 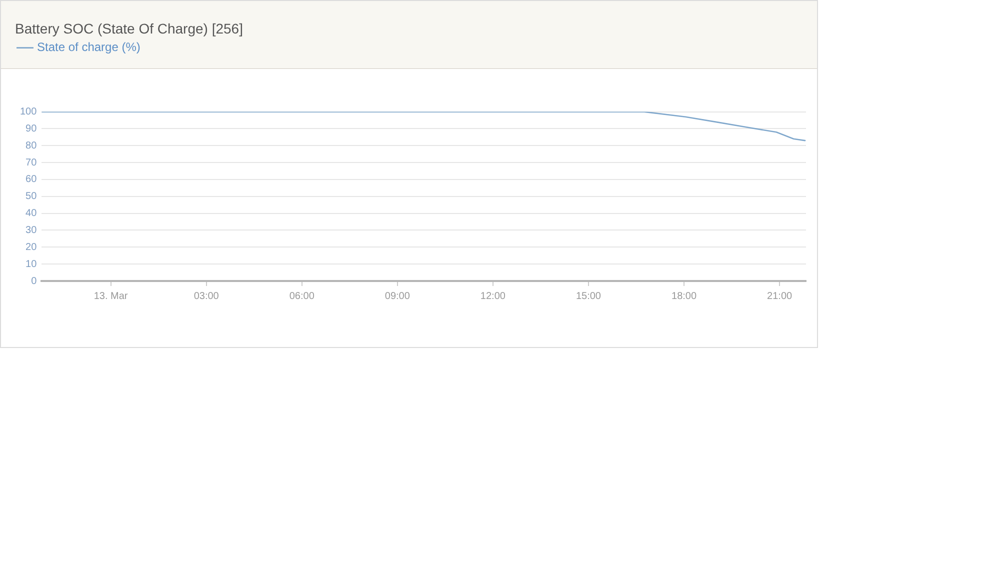 What do you see at coordinates (32, 128) in the screenshot?
I see `y-tick-label: 90` at bounding box center [32, 128].